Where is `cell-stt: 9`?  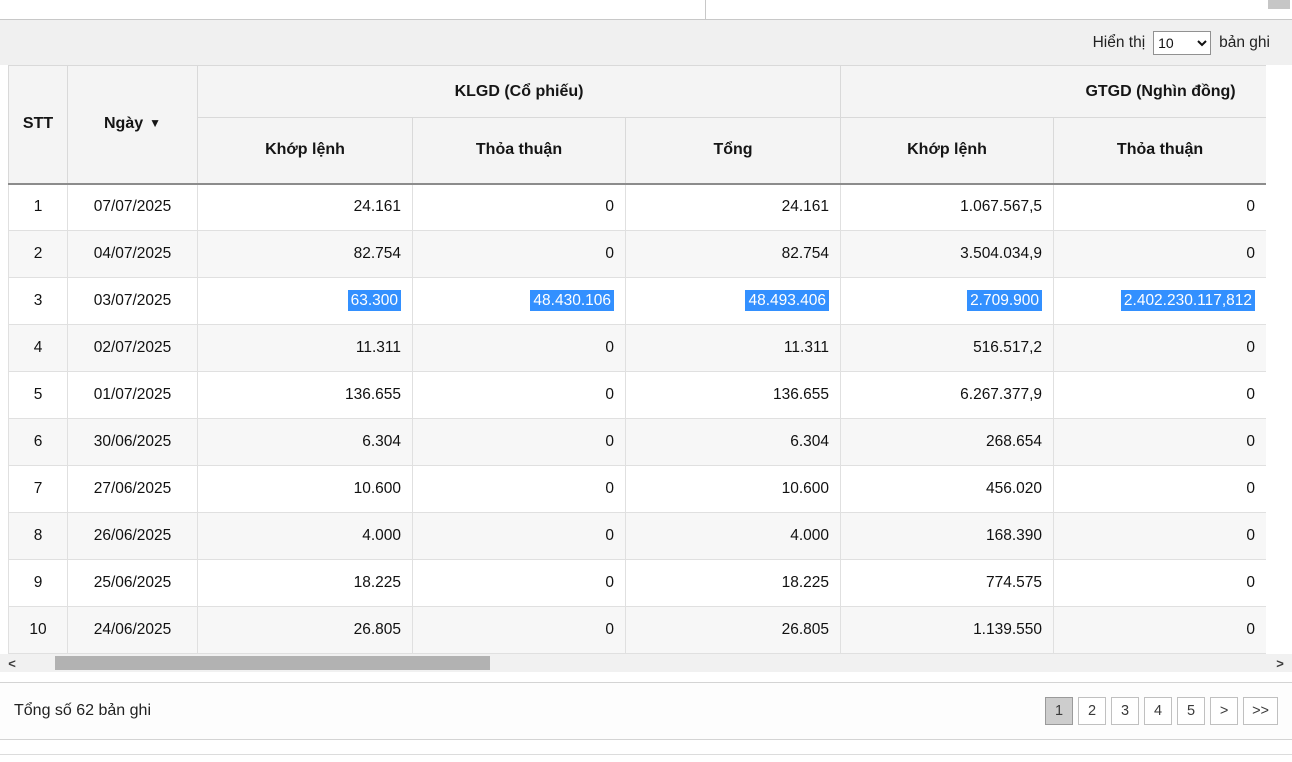 cell-stt: 9 is located at coordinates (38, 583).